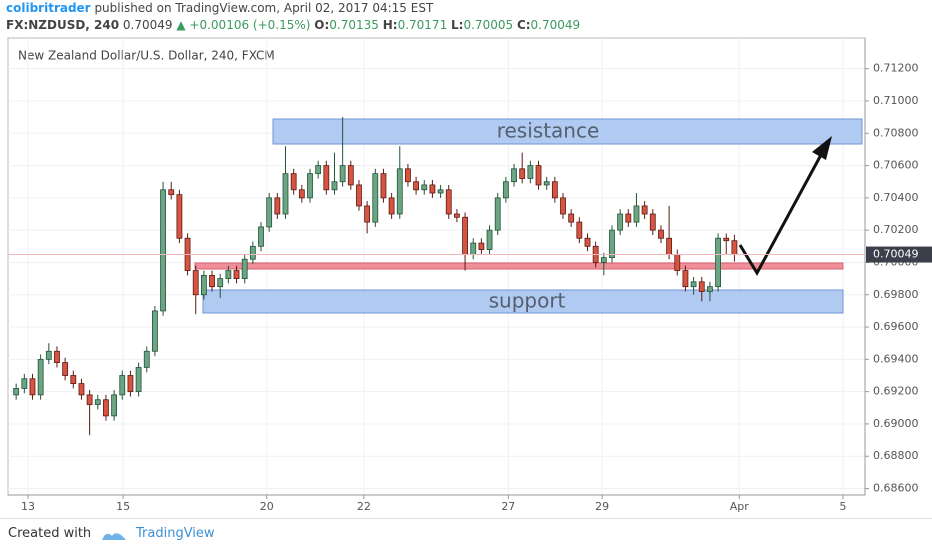  I want to click on y-tick-label: 0.70400, so click(896, 197).